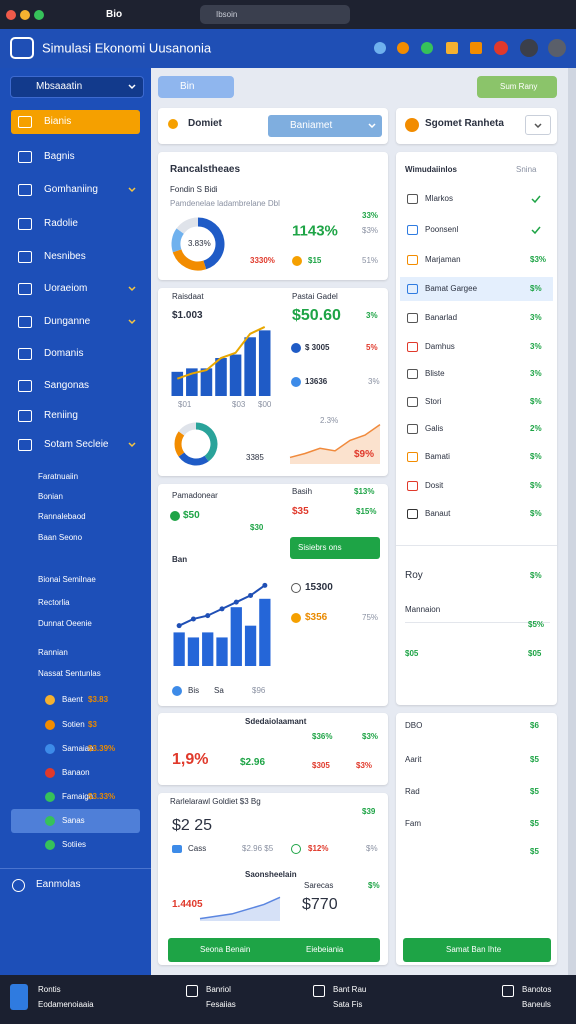 The width and height of the screenshot is (576, 1024). What do you see at coordinates (54, 602) in the screenshot?
I see `nav-subitem: Rectorlia` at bounding box center [54, 602].